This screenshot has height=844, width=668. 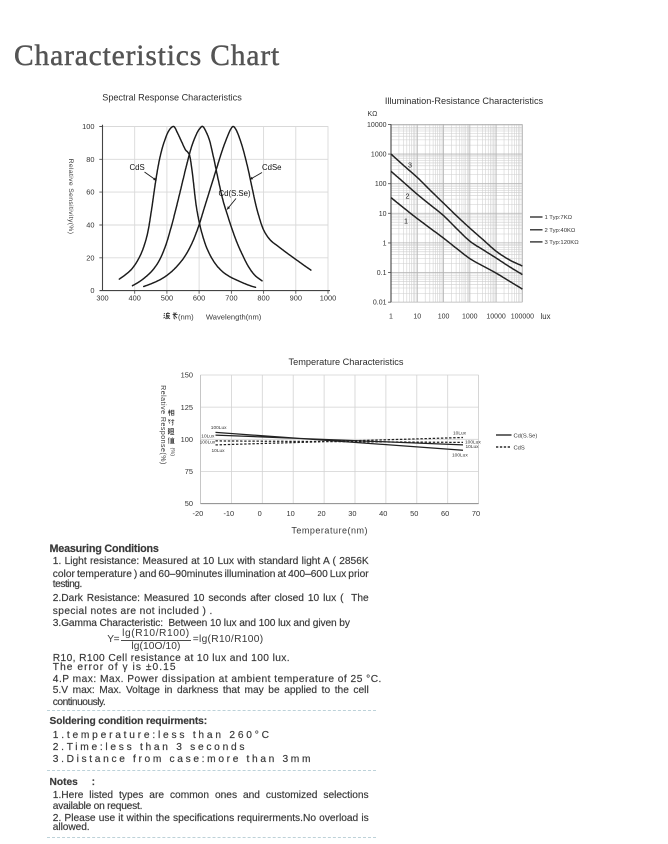 I want to click on svg-text: 300, so click(x=102, y=298).